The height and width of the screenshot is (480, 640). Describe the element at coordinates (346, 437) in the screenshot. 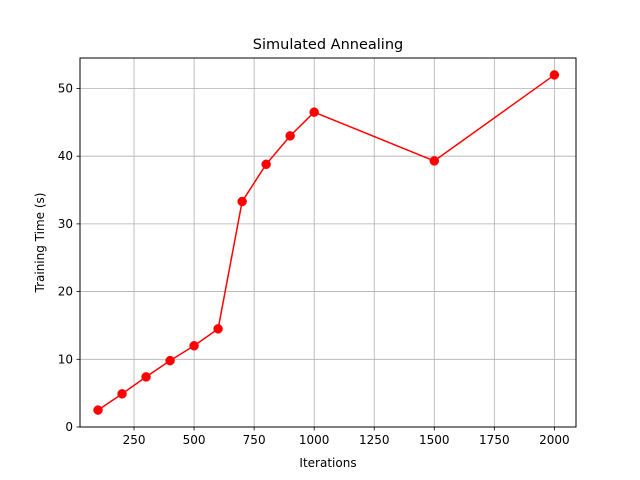

I see `x-axis: 250 500 750 1000 1250 1500 1750 2000` at that location.